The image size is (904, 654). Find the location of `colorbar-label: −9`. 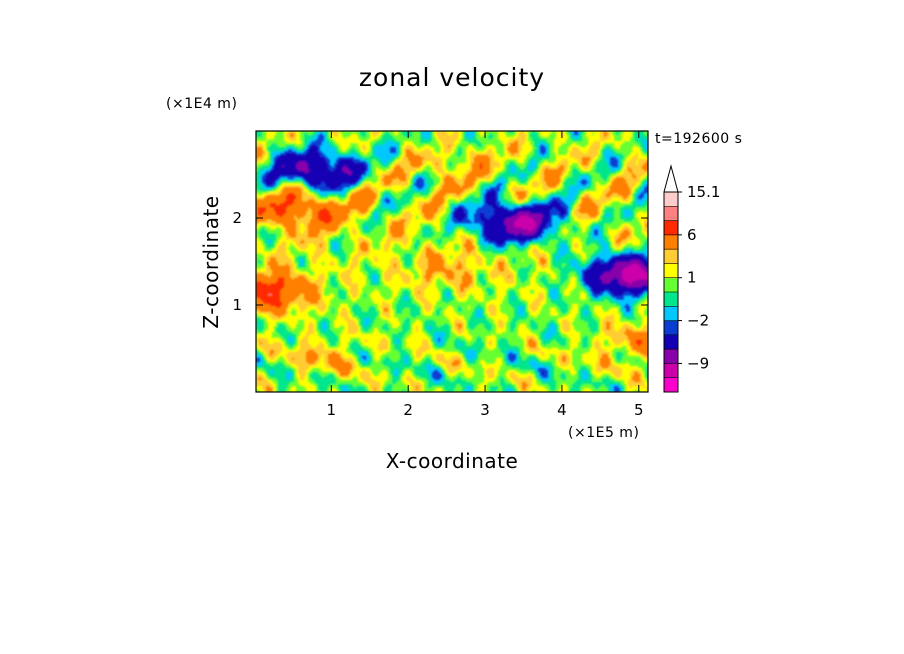

colorbar-label: −9 is located at coordinates (698, 363).